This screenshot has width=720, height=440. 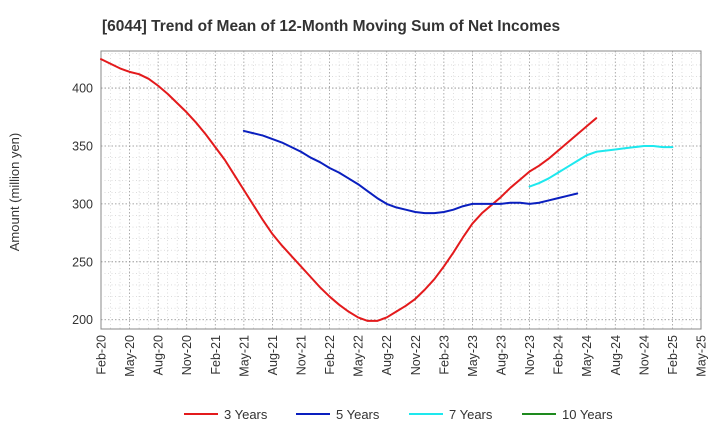 I want to click on legend: 3 Years 5 Years 7 Years 10 Years, so click(x=398, y=414).